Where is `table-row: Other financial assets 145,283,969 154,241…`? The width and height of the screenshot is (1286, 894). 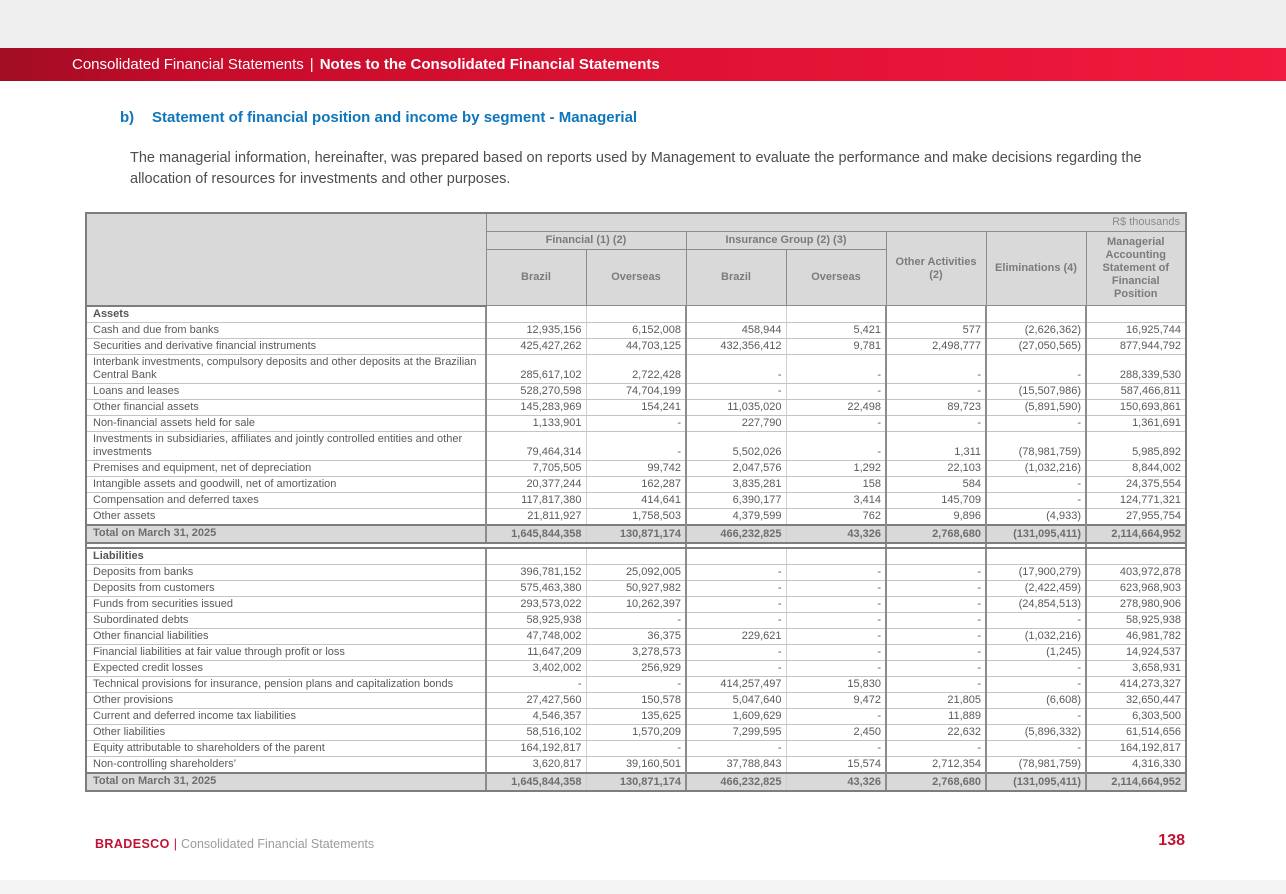
table-row: Other financial assets 145,283,969 154,241… is located at coordinates (636, 407).